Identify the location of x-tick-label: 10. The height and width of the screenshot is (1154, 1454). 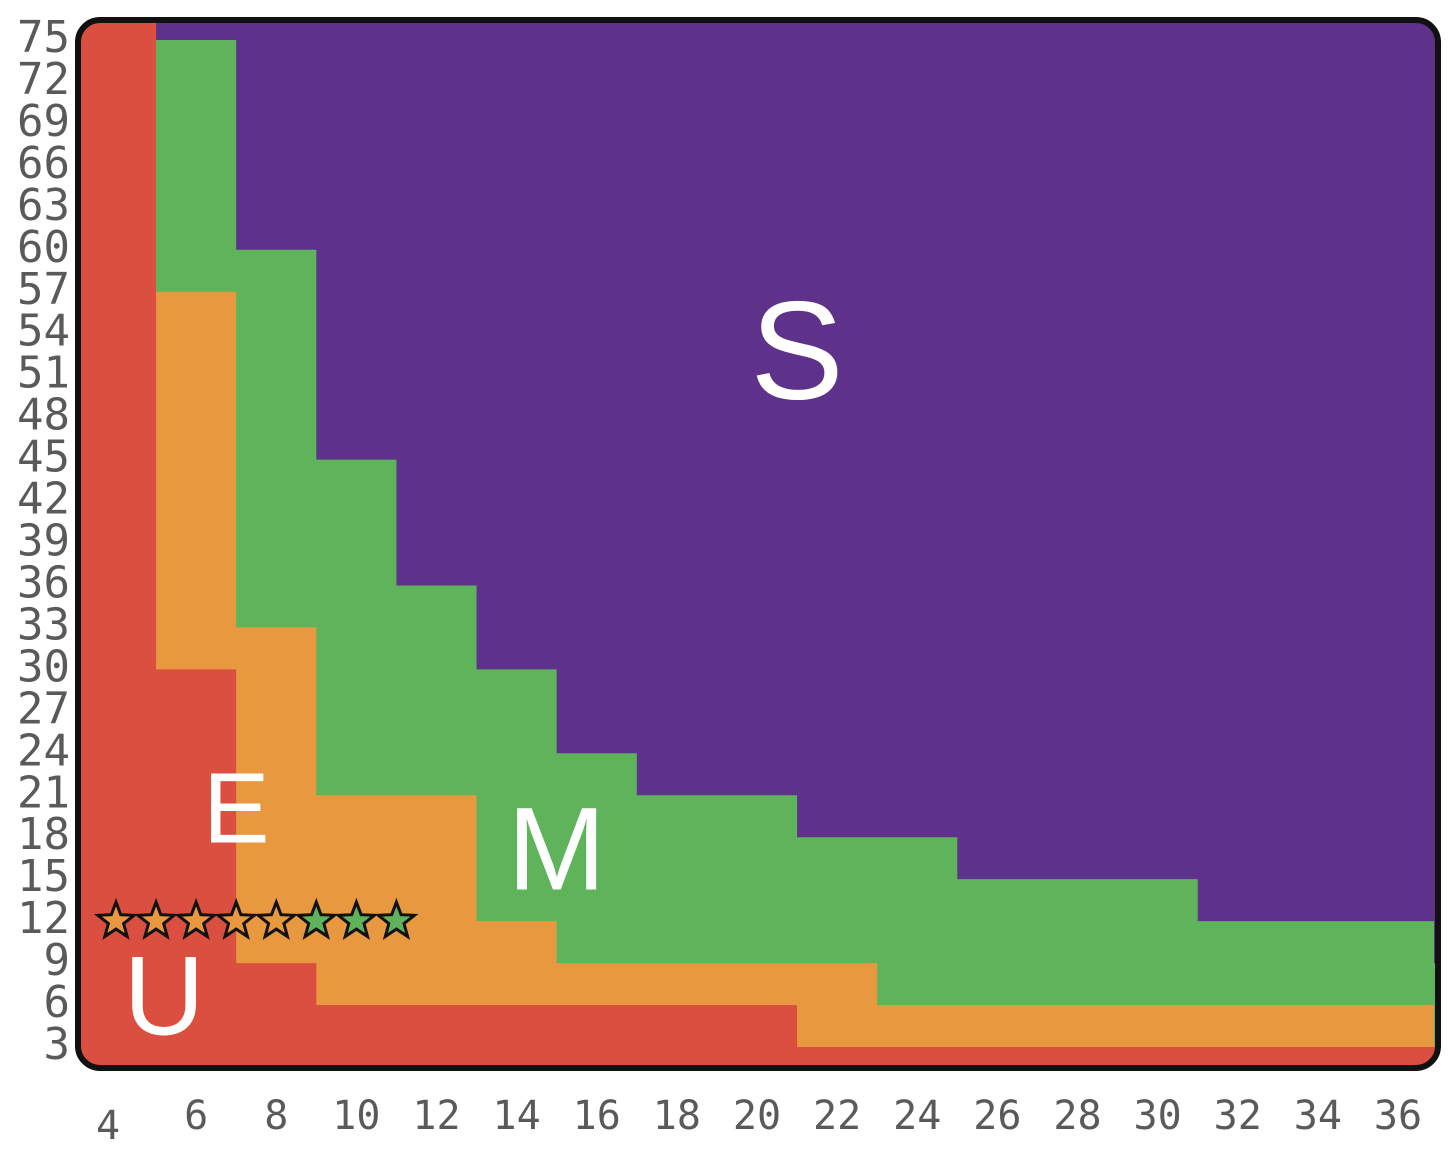
(356, 1116).